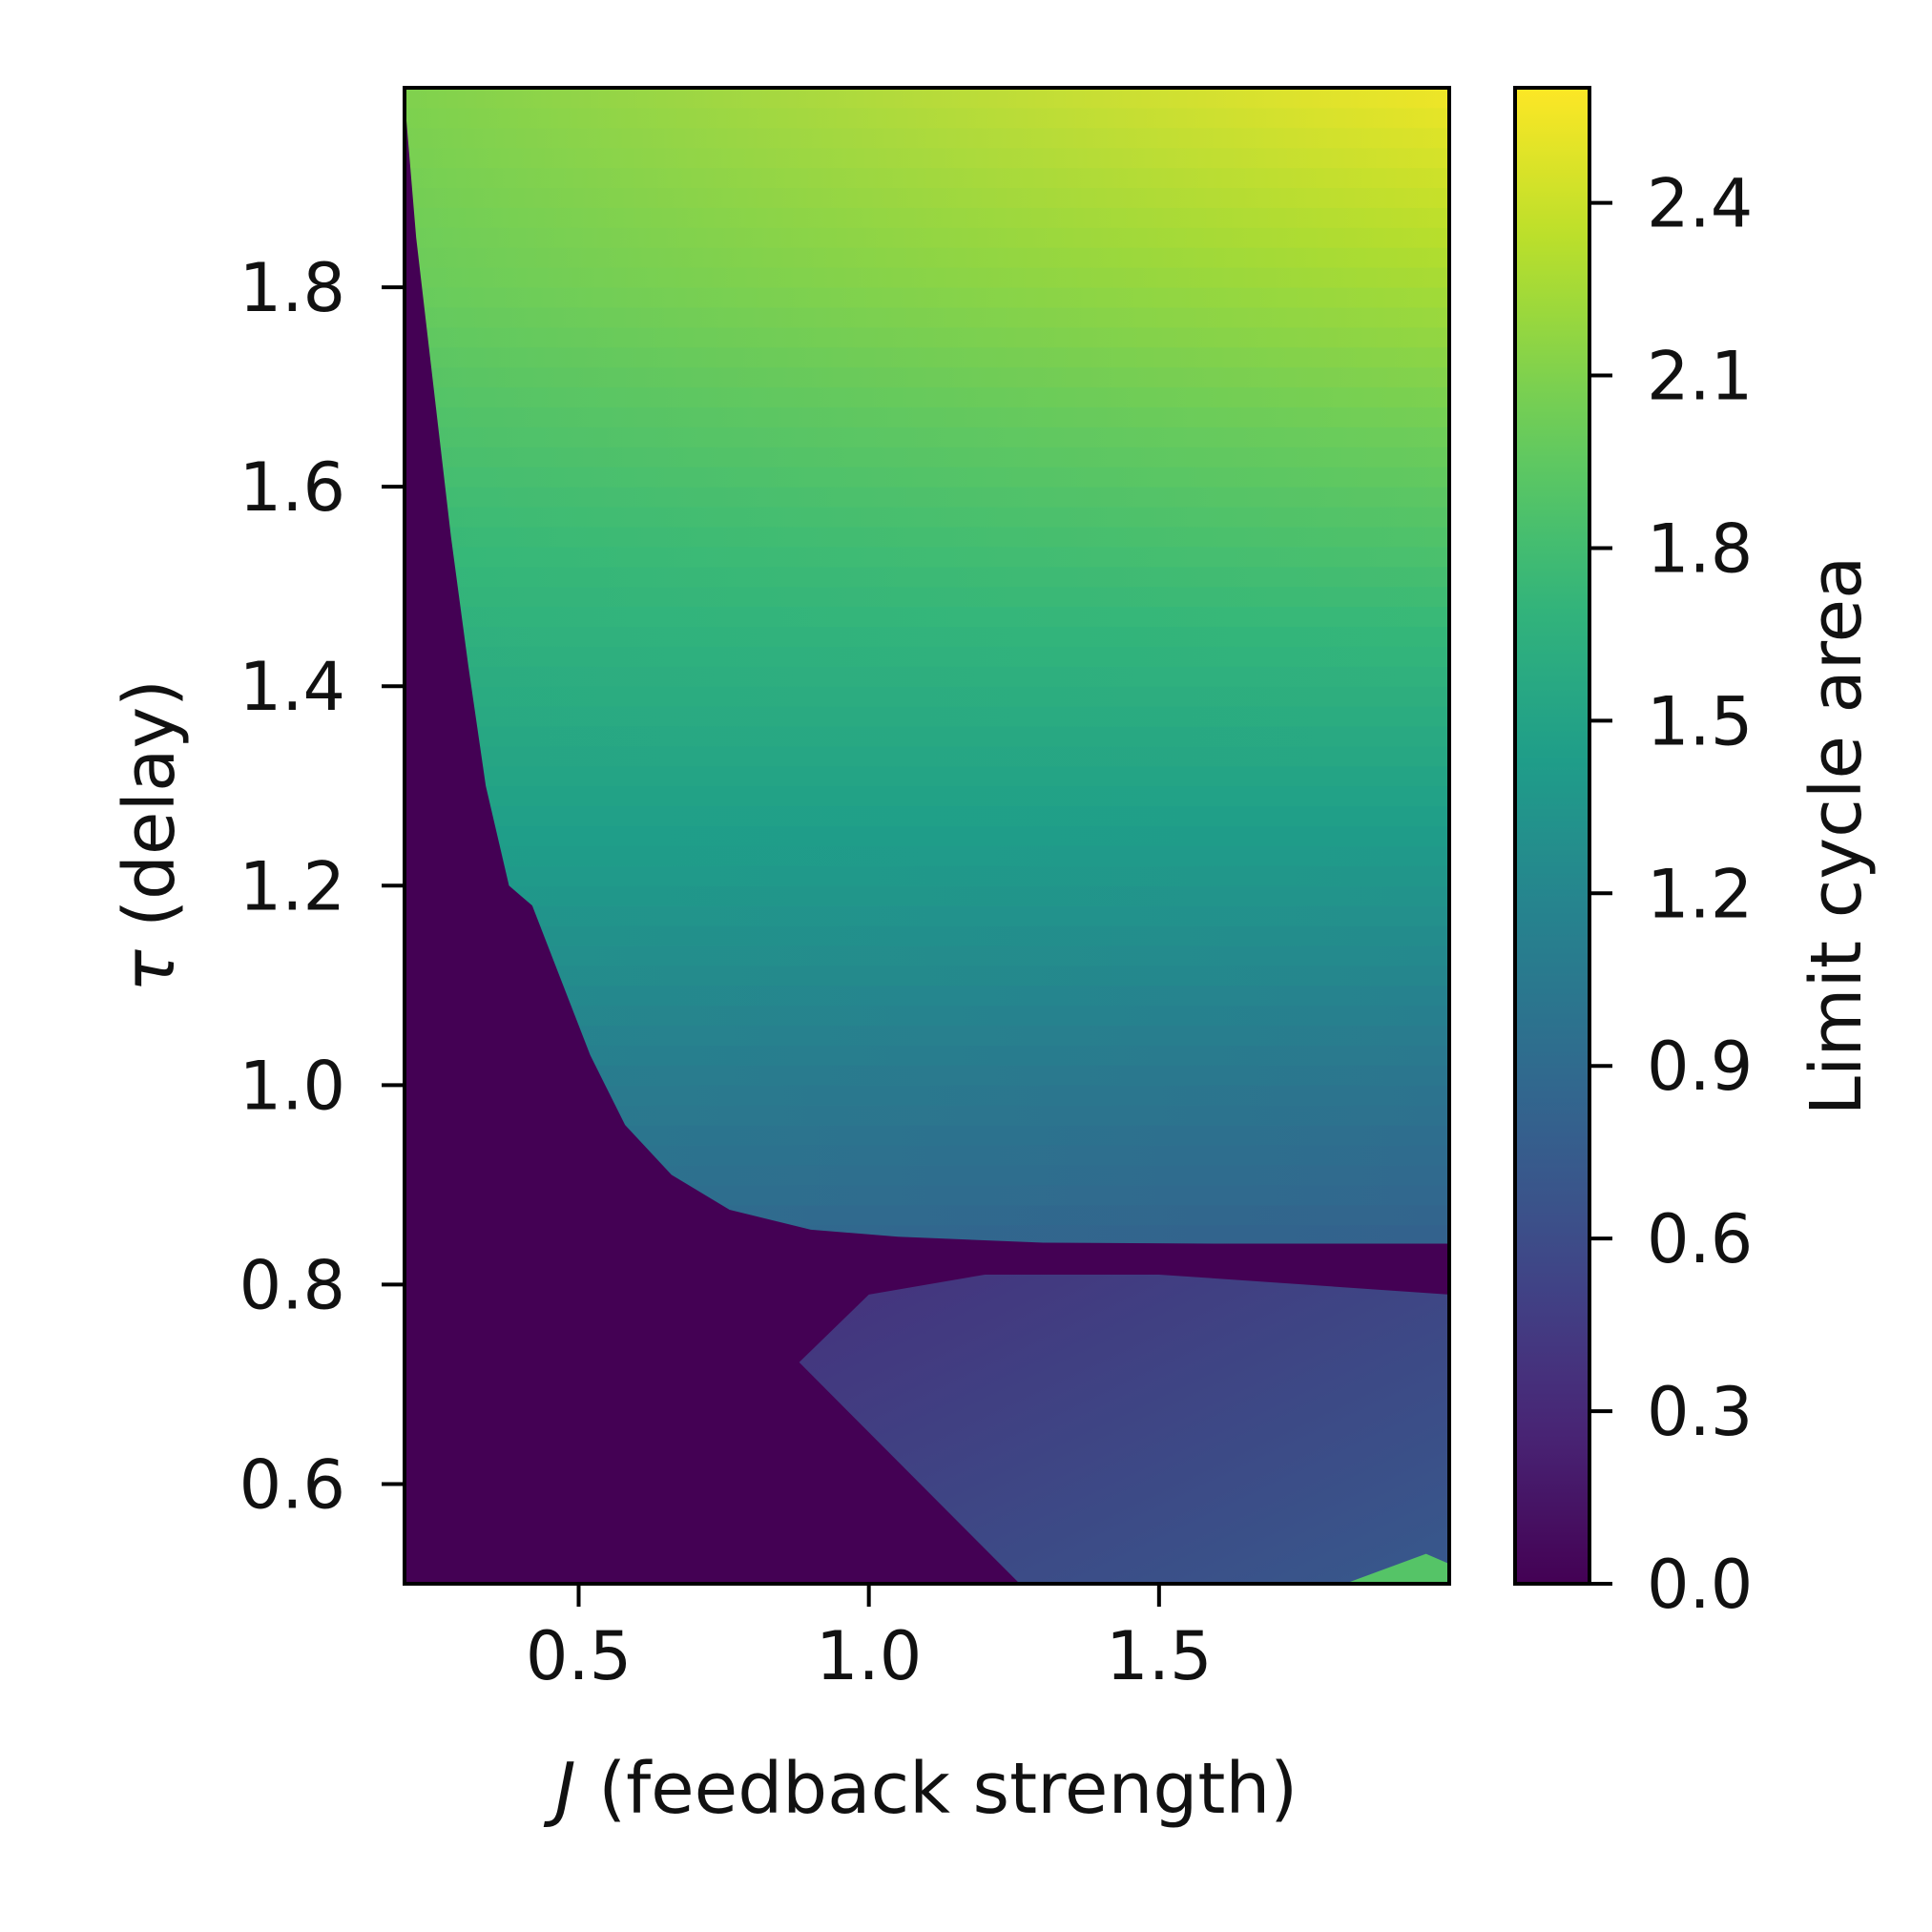  Describe the element at coordinates (1159, 1656) in the screenshot. I see `x-tick-label: 1.5` at that location.